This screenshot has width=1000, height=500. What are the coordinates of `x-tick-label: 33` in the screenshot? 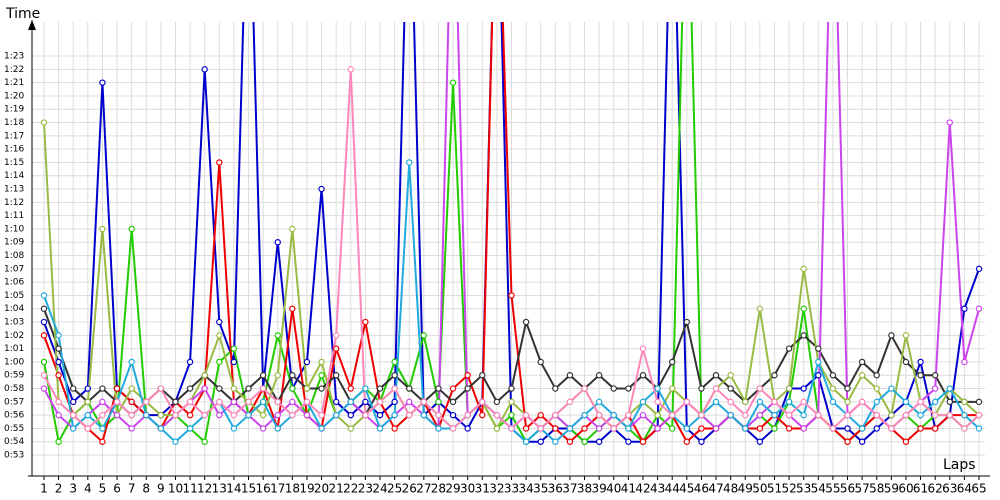 It's located at (511, 489).